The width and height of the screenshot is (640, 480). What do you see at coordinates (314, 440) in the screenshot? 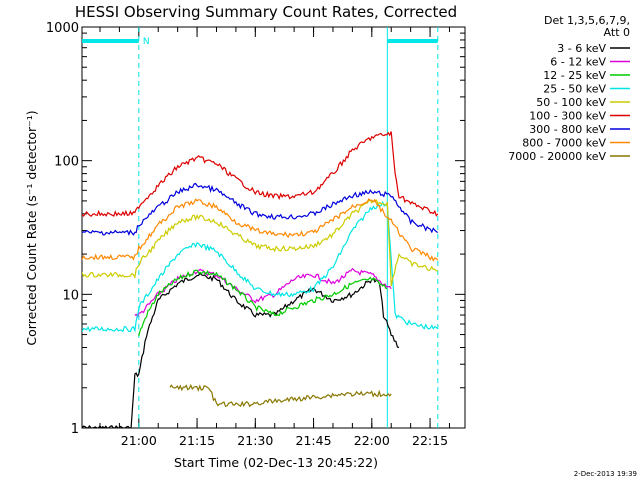
I see `x-tick-label: 21:45` at bounding box center [314, 440].